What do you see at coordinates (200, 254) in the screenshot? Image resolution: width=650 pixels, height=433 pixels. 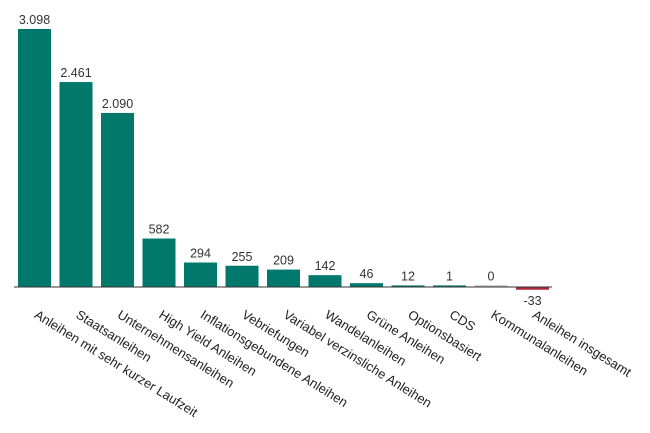 I see `value-label-4: 294` at bounding box center [200, 254].